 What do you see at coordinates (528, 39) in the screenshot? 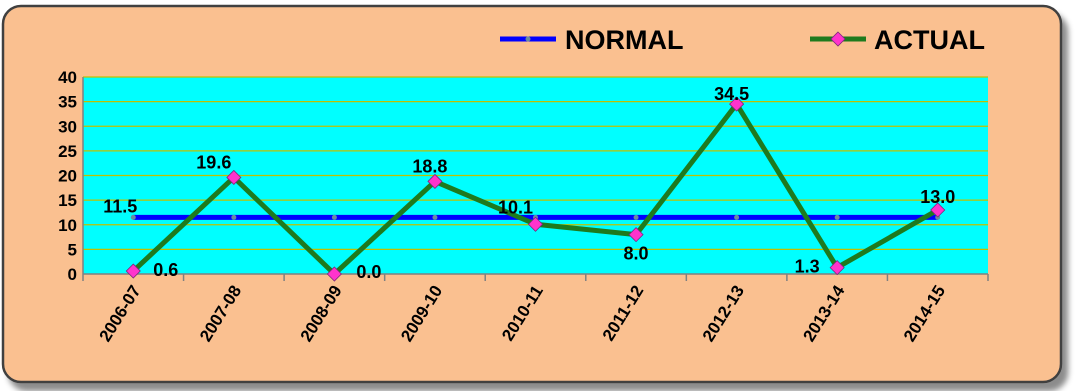
I see `legend-marker-normal` at bounding box center [528, 39].